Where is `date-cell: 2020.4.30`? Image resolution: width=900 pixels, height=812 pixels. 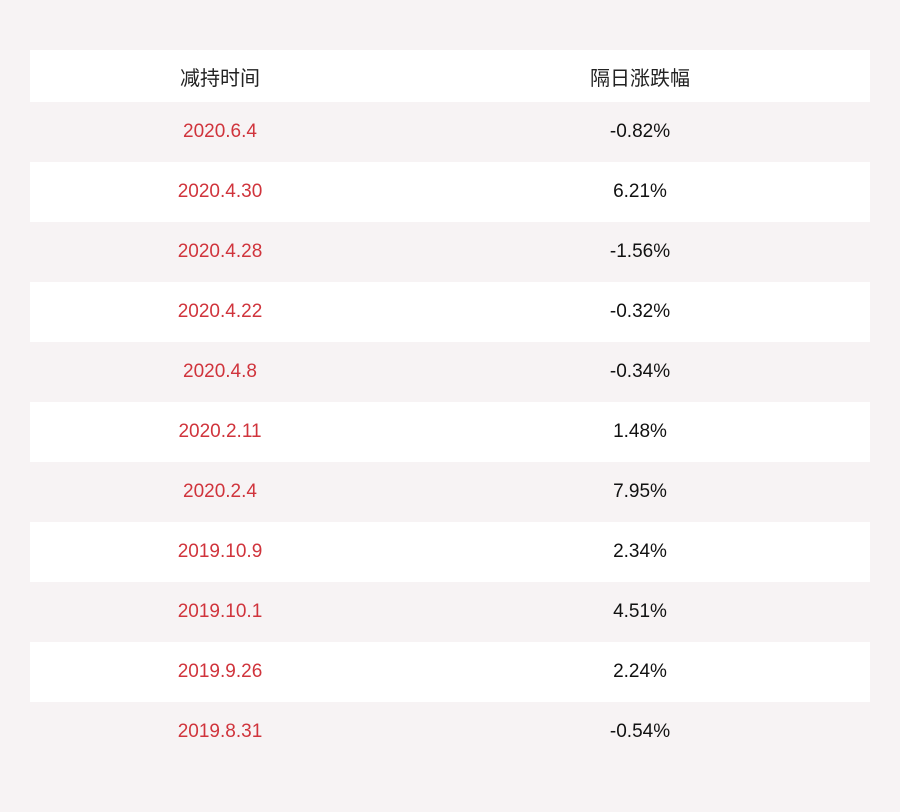
date-cell: 2020.4.30 is located at coordinates (220, 191).